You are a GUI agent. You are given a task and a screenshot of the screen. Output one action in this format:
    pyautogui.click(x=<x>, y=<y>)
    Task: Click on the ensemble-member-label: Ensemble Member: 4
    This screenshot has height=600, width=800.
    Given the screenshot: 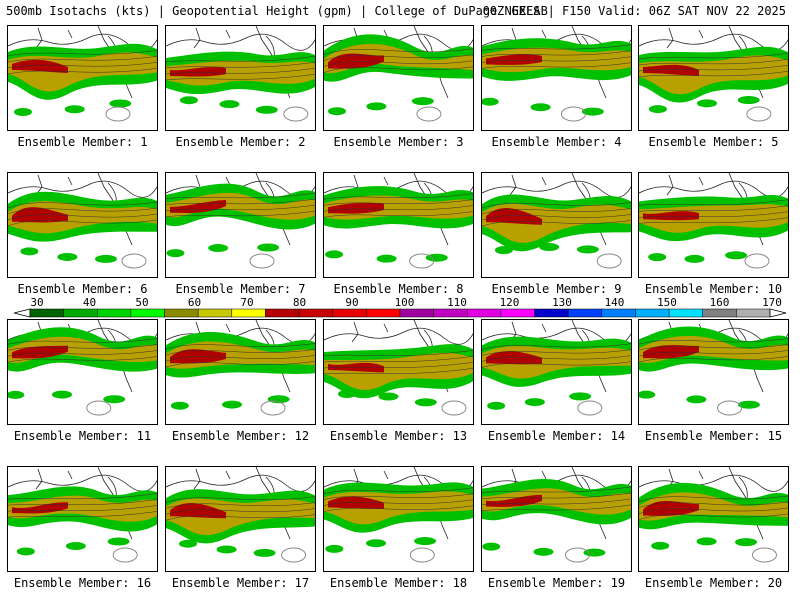 What is the action you would take?
    pyautogui.click(x=556, y=142)
    